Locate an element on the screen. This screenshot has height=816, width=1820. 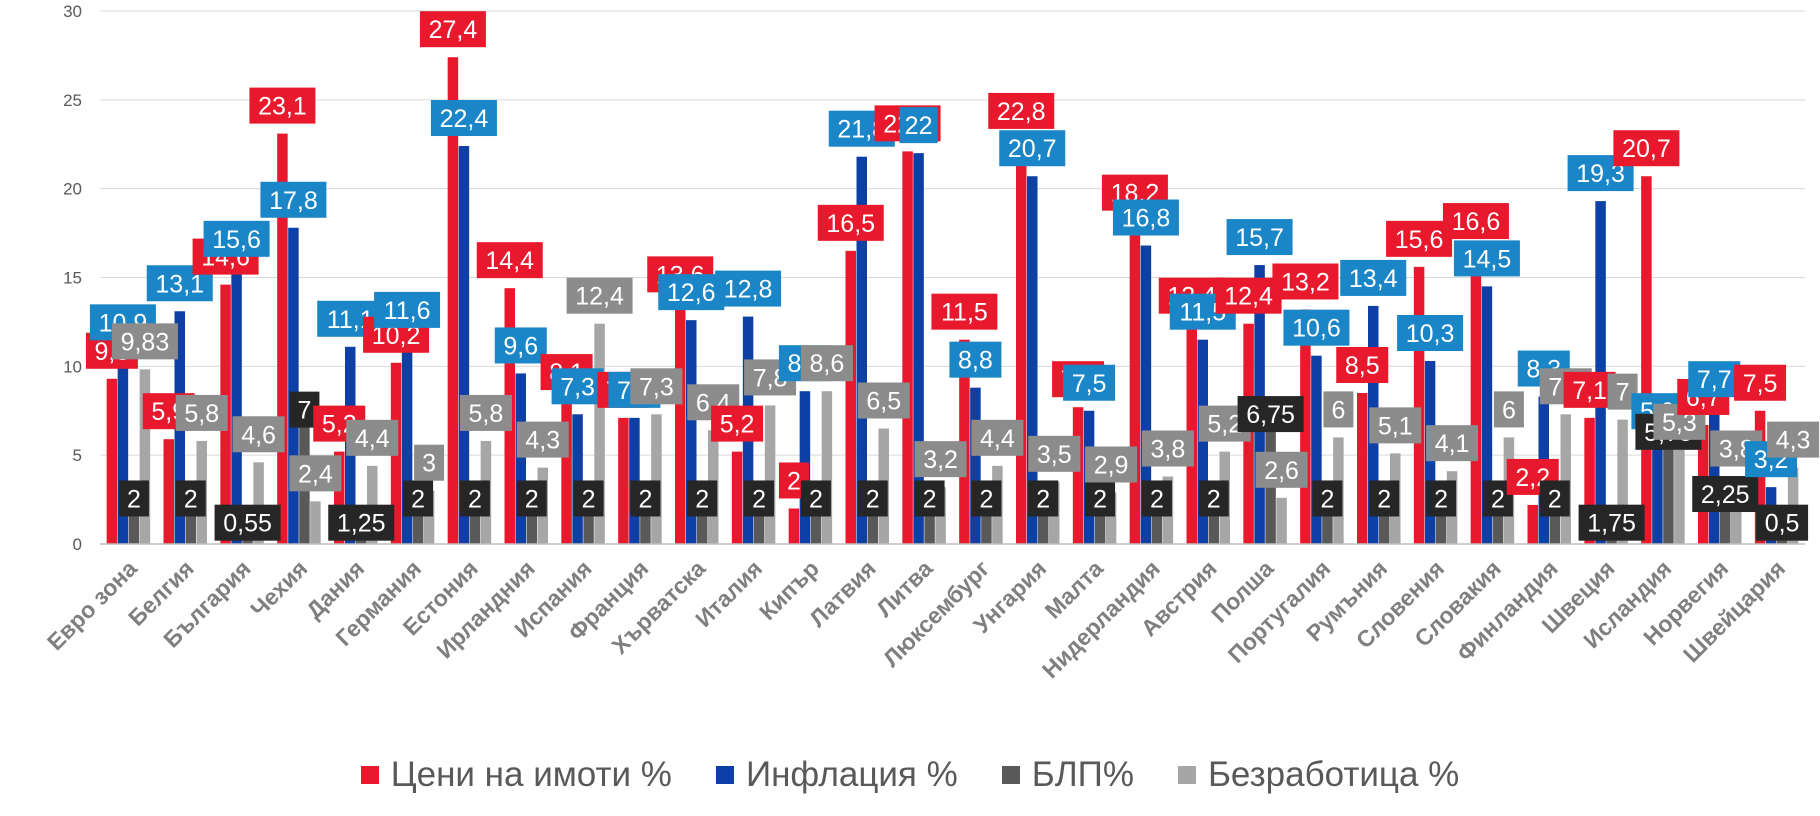
data-label-text: 5,1 is located at coordinates (1395, 426).